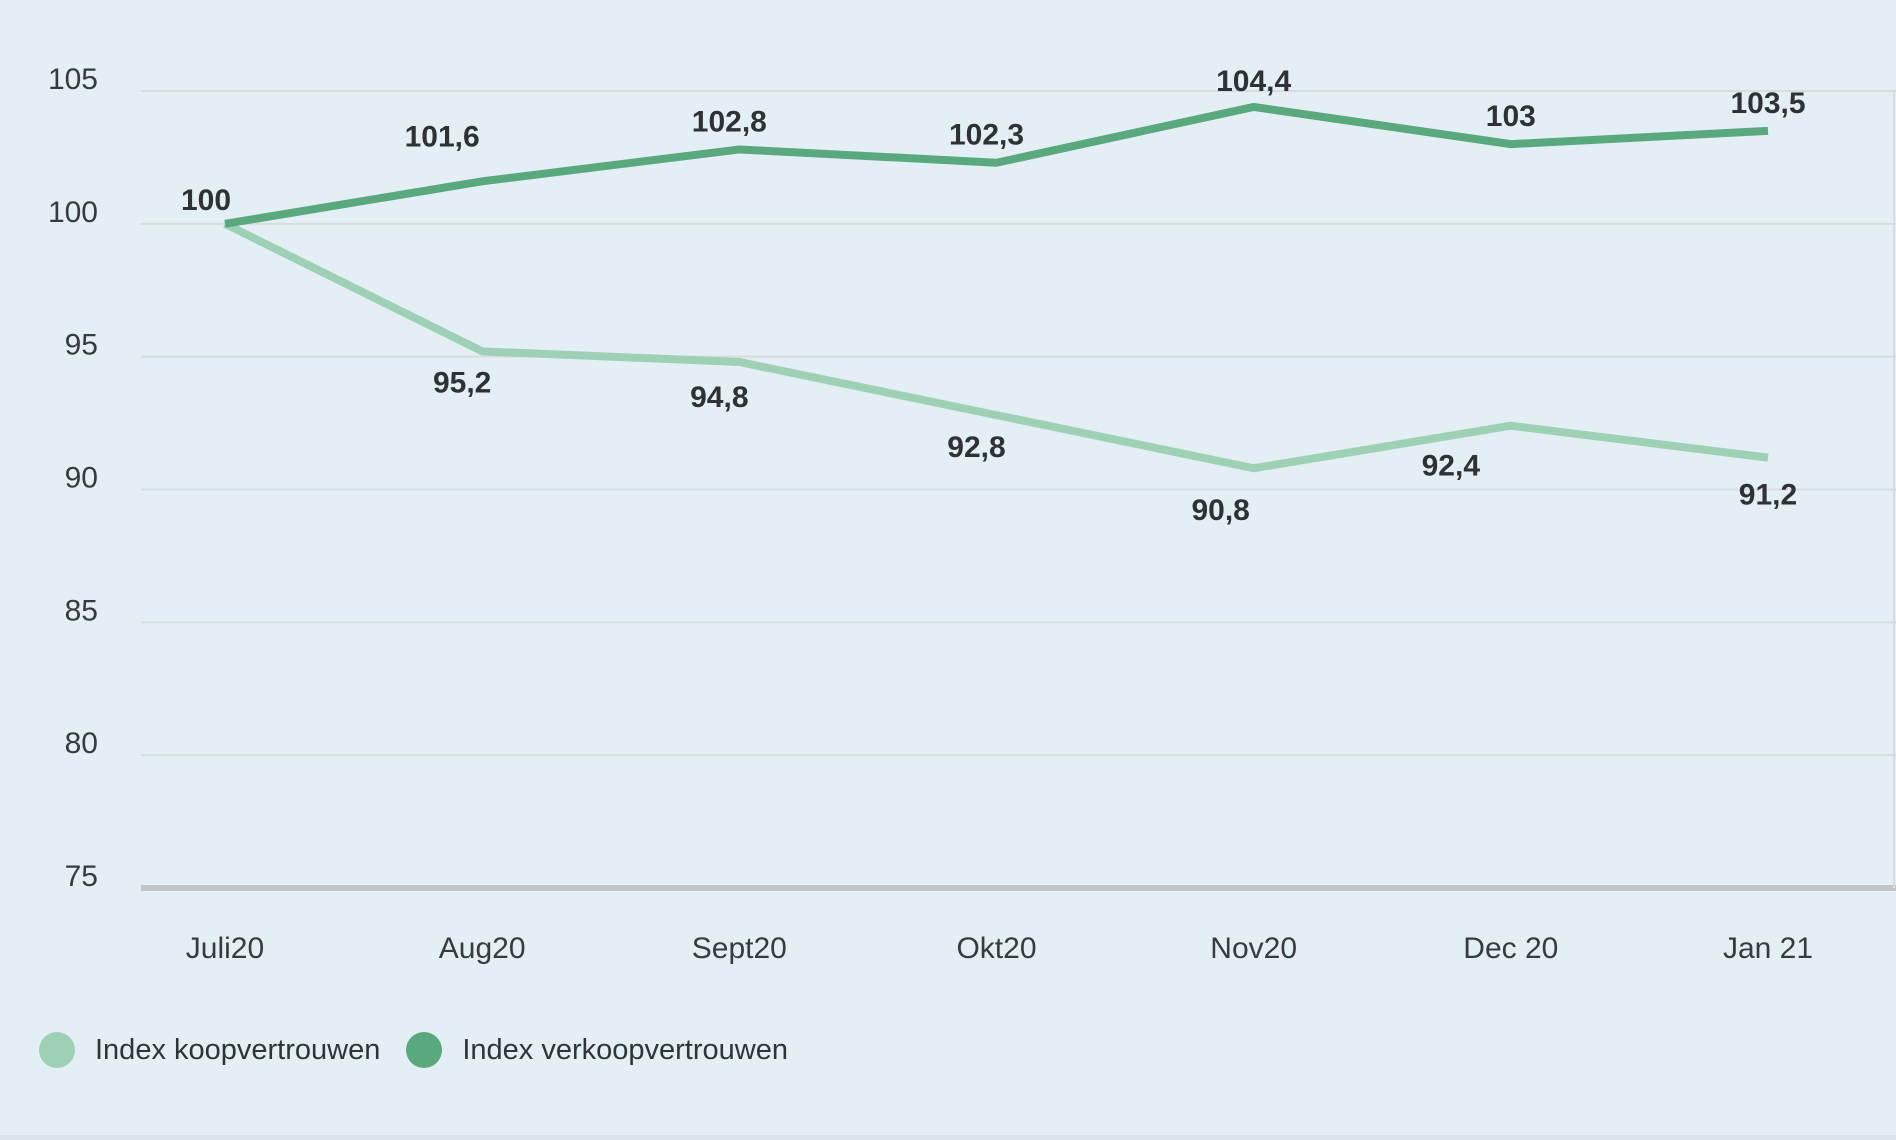 The height and width of the screenshot is (1140, 1896). What do you see at coordinates (976, 447) in the screenshot?
I see `svg-text: 92,8` at bounding box center [976, 447].